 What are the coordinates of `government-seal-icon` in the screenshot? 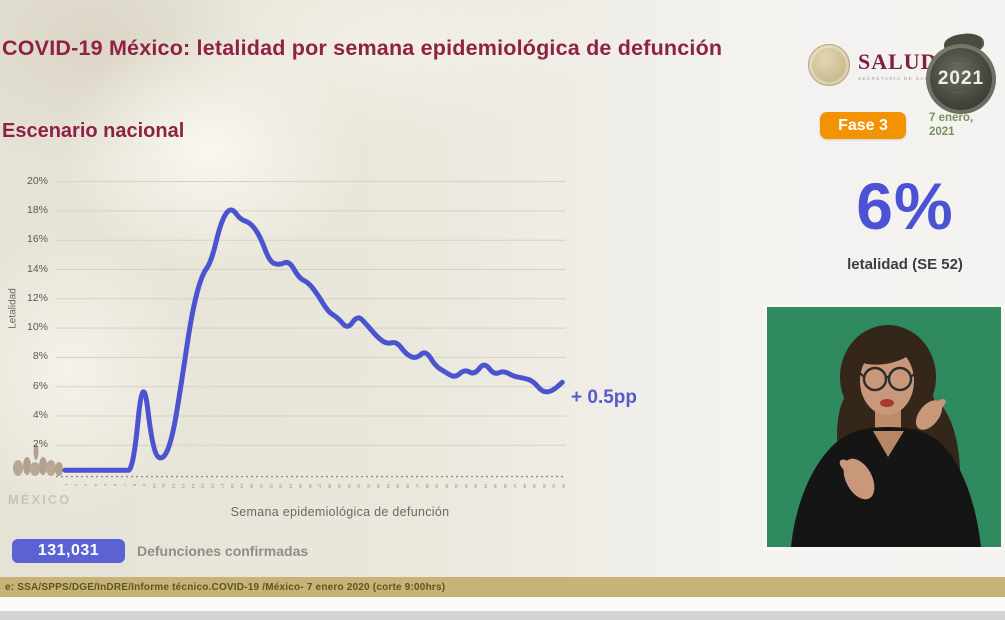 It's located at (829, 65).